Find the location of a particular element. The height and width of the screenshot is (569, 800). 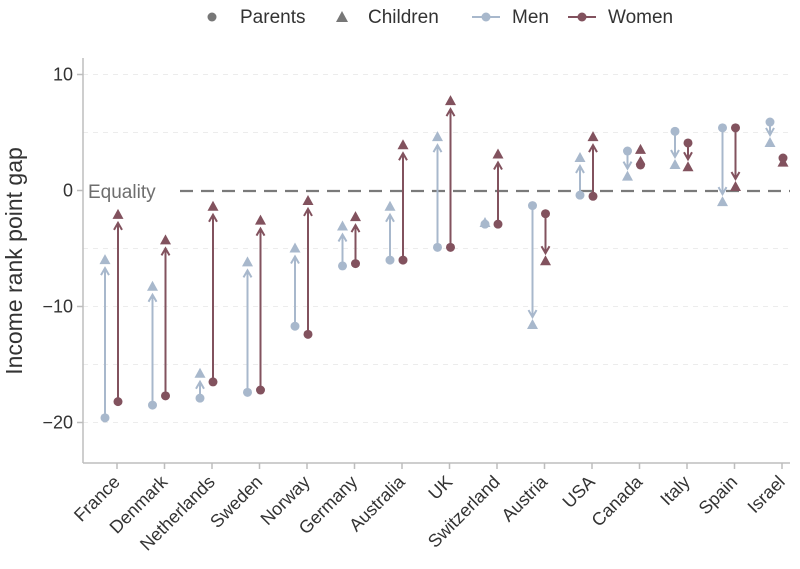

x-tick-label: Austria is located at coordinates (525, 498).